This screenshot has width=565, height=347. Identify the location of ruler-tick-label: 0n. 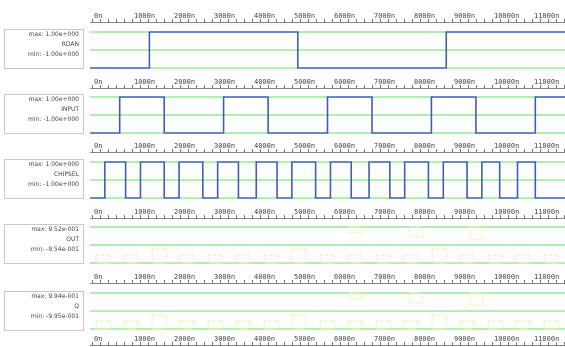
(98, 16).